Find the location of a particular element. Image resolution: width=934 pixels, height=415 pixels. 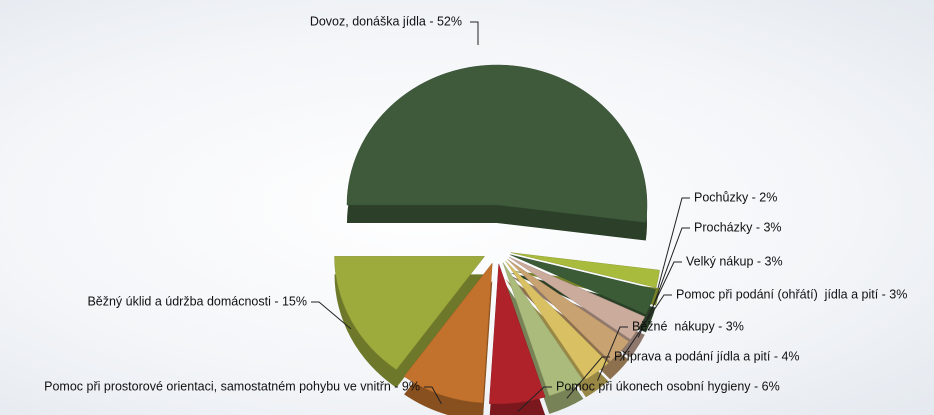

slice-label: Dovoz, donáška jídla - 52% is located at coordinates (386, 21).